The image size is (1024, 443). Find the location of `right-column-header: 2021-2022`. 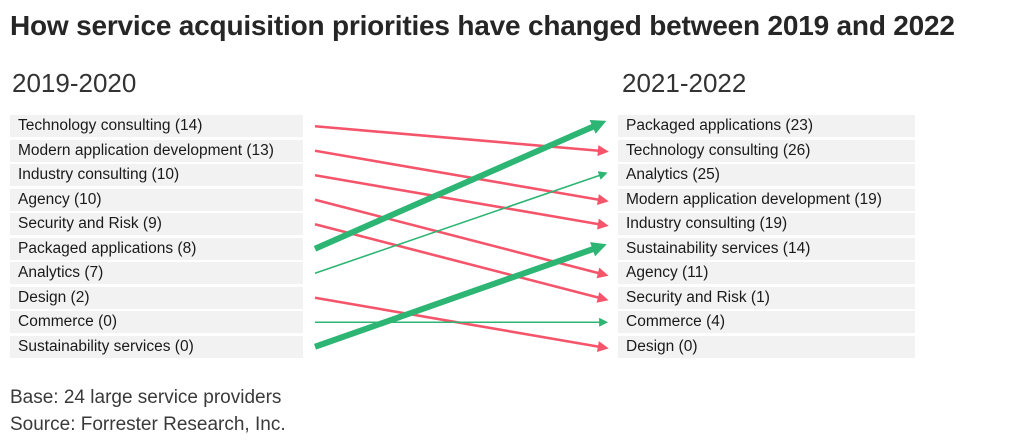

right-column-header: 2021-2022 is located at coordinates (684, 83).